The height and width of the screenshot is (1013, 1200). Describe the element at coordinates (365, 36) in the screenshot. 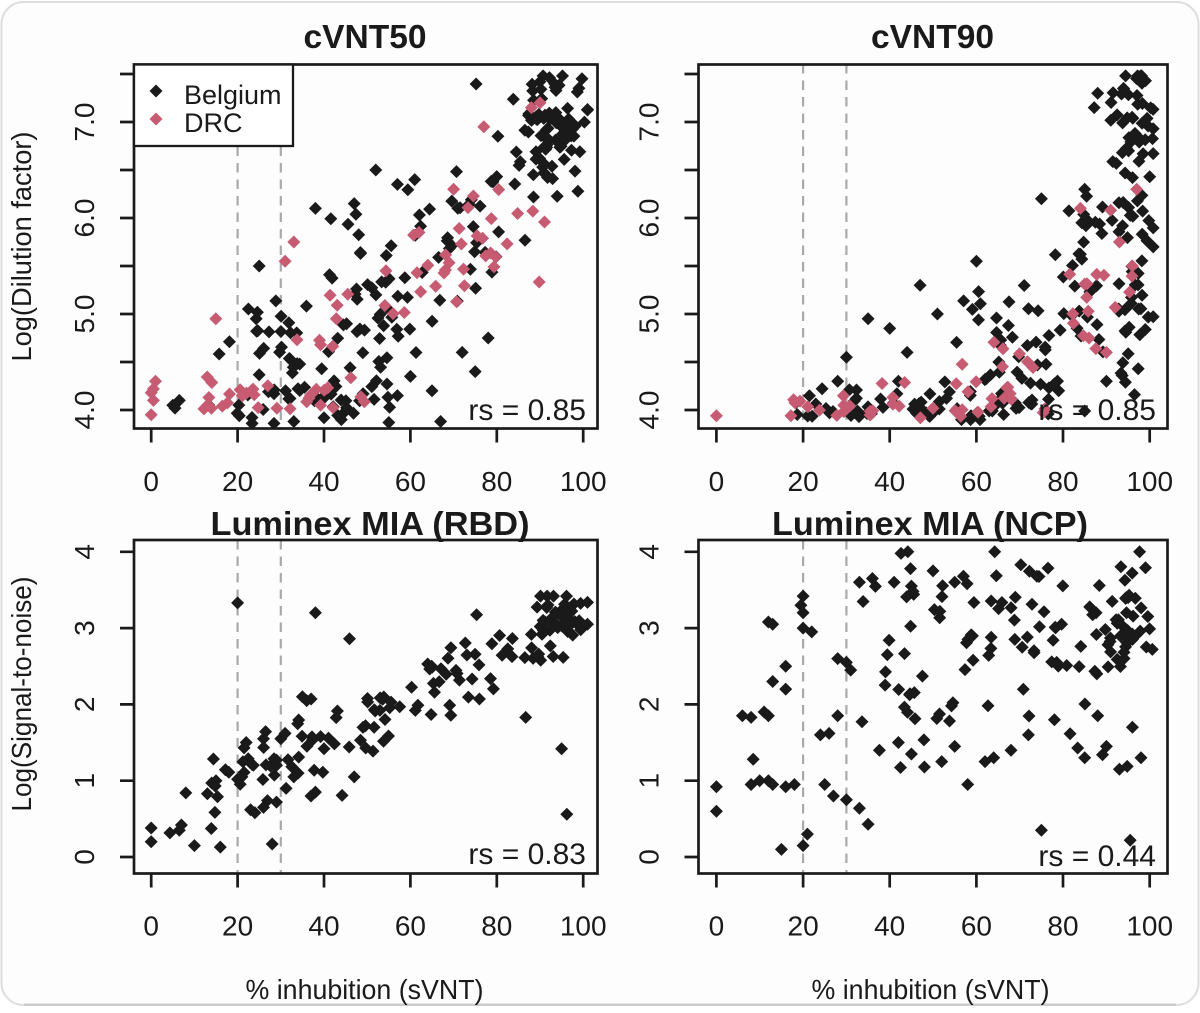

I see `svg-text: cVNT50` at that location.